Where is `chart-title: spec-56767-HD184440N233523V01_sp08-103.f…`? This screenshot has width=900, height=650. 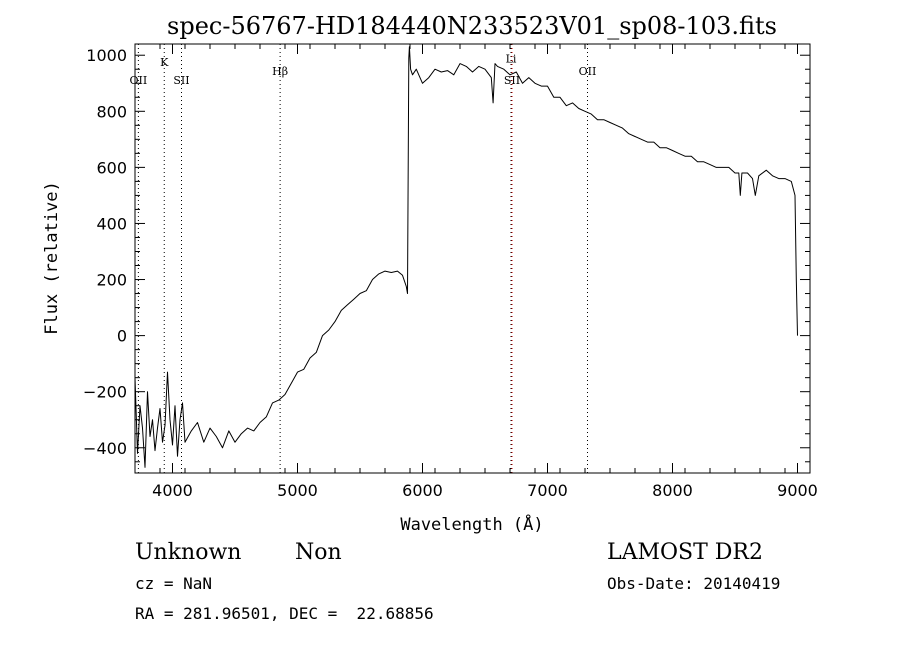 chart-title: spec-56767-HD184440N233523V01_sp08-103.f… is located at coordinates (472, 26).